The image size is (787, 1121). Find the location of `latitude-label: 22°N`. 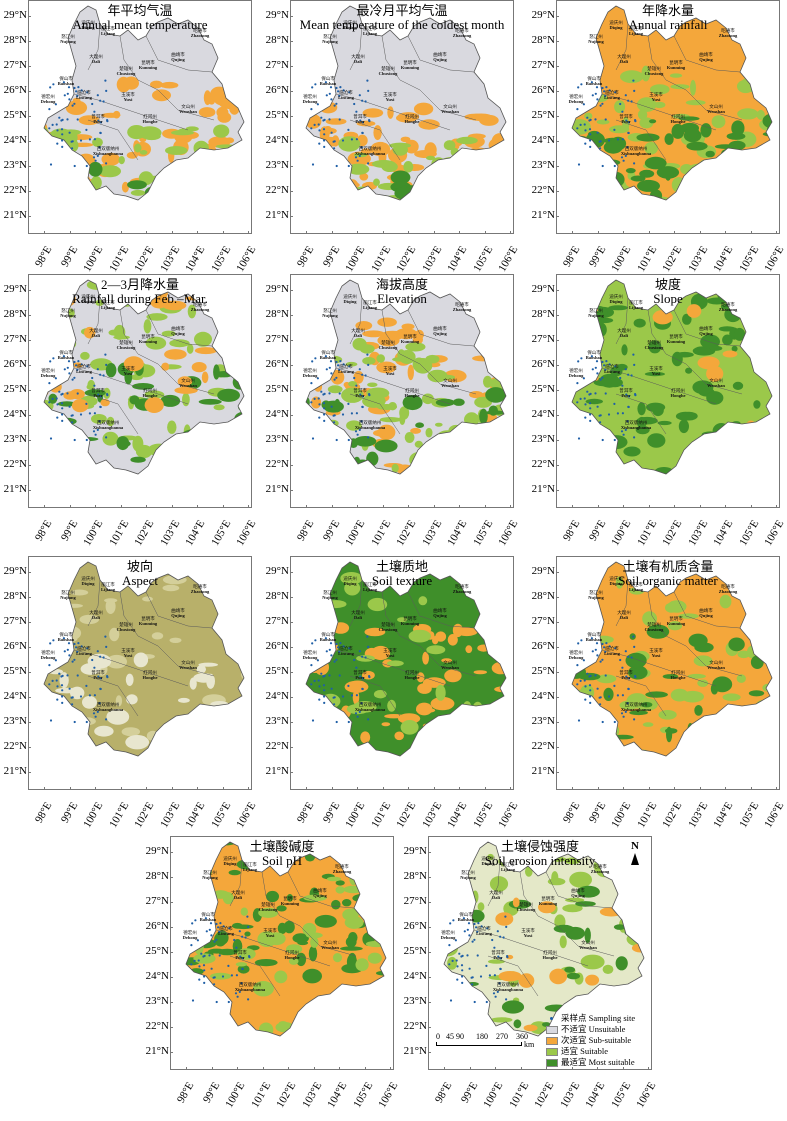

latitude-label: 22°N is located at coordinates (415, 1026).